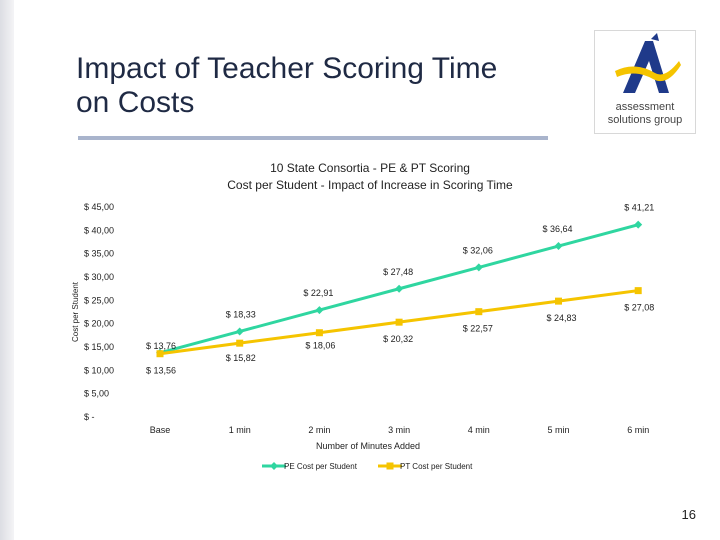  What do you see at coordinates (7, 270) in the screenshot?
I see `left-accent-bar` at bounding box center [7, 270].